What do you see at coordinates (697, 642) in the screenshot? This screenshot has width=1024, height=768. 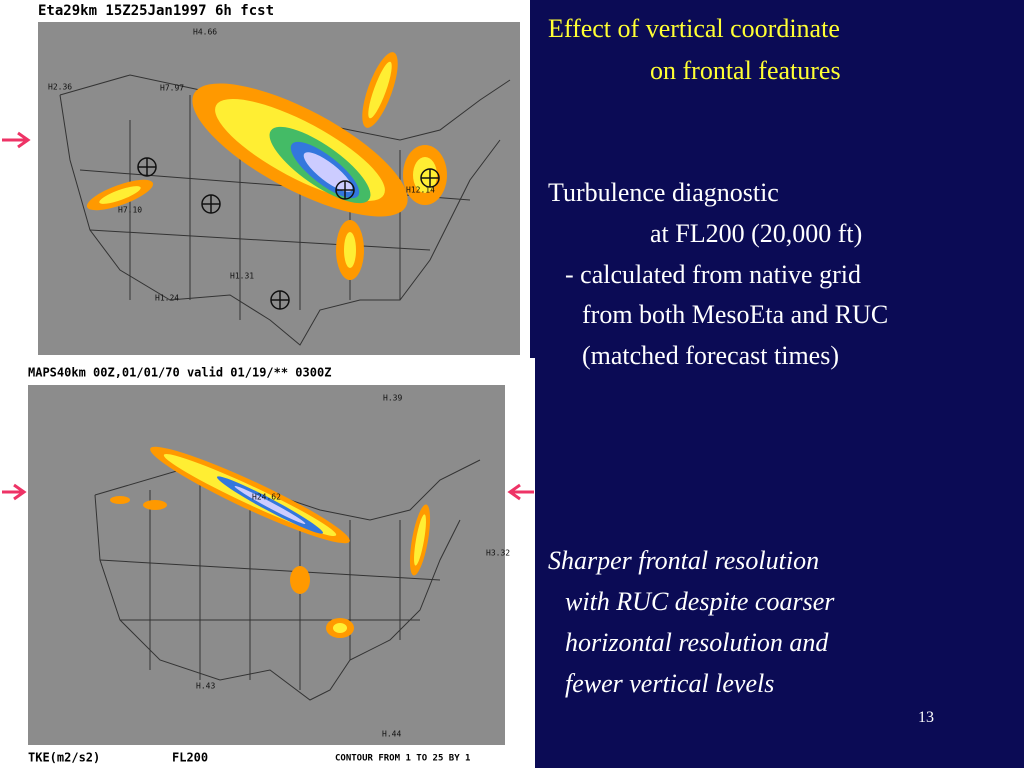 I see `conclusion-line: horizontal resolution and` at bounding box center [697, 642].